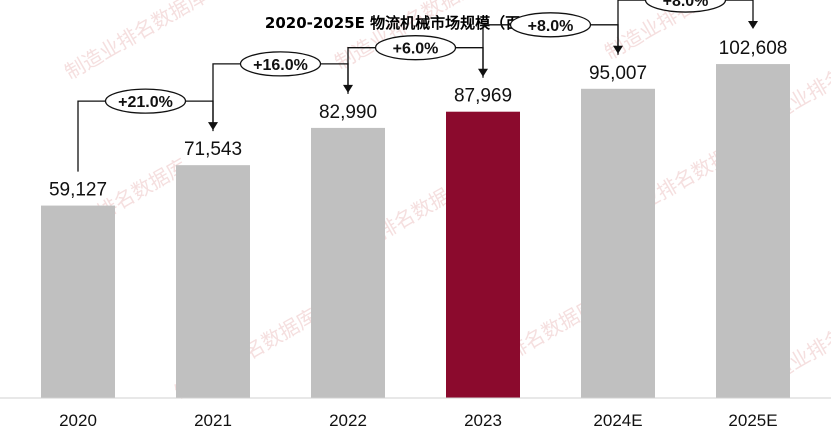 This screenshot has width=831, height=438. What do you see at coordinates (78, 190) in the screenshot?
I see `value-label: 59,127` at bounding box center [78, 190].